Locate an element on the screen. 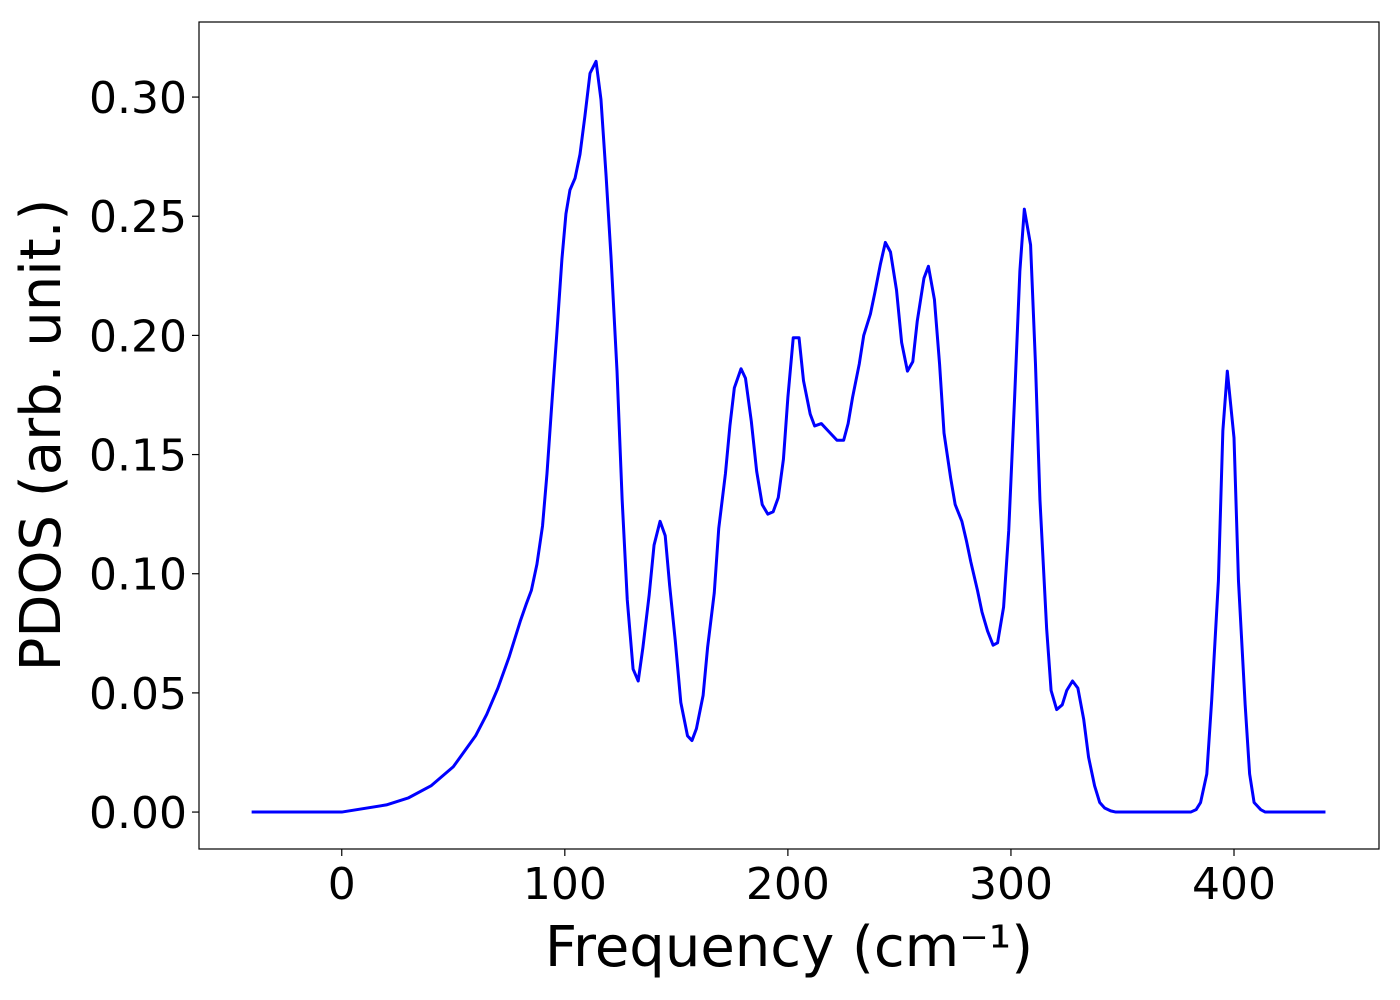  y-tick-label: 0.30 is located at coordinates (138, 98).